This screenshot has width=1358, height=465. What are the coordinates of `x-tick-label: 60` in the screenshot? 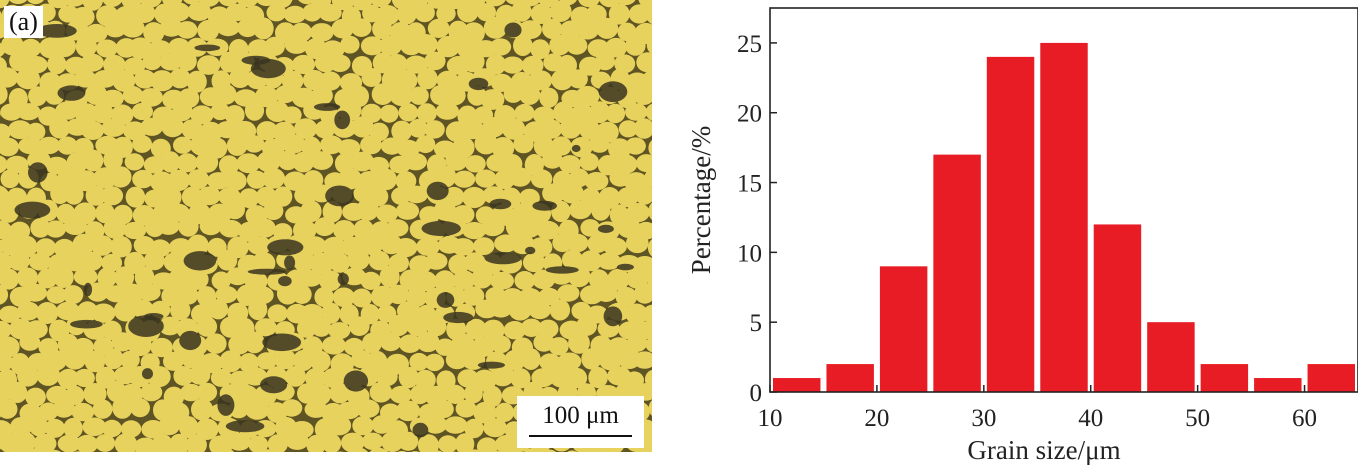 It's located at (1304, 418).